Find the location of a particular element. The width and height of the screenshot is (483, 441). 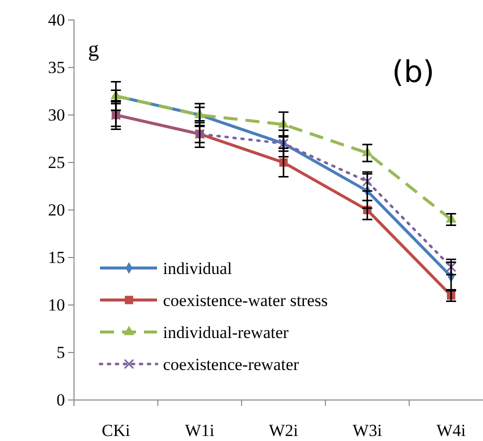

legend-label: coexistence-rewater is located at coordinates (231, 364).